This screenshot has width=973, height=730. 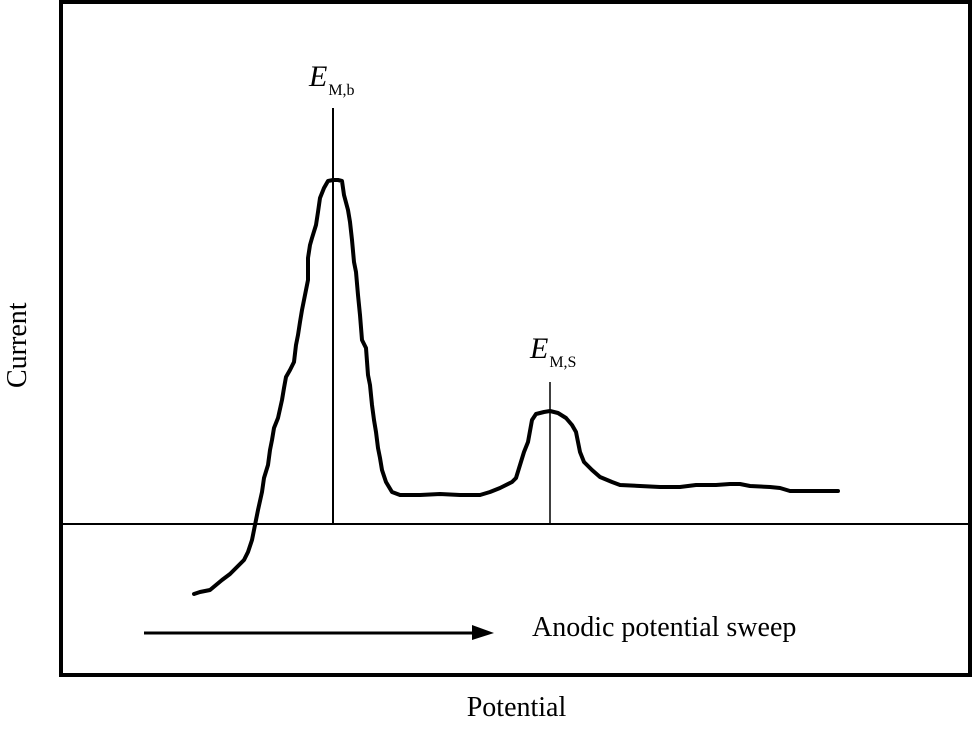 I want to click on y-axis-label: Current, so click(x=17, y=345).